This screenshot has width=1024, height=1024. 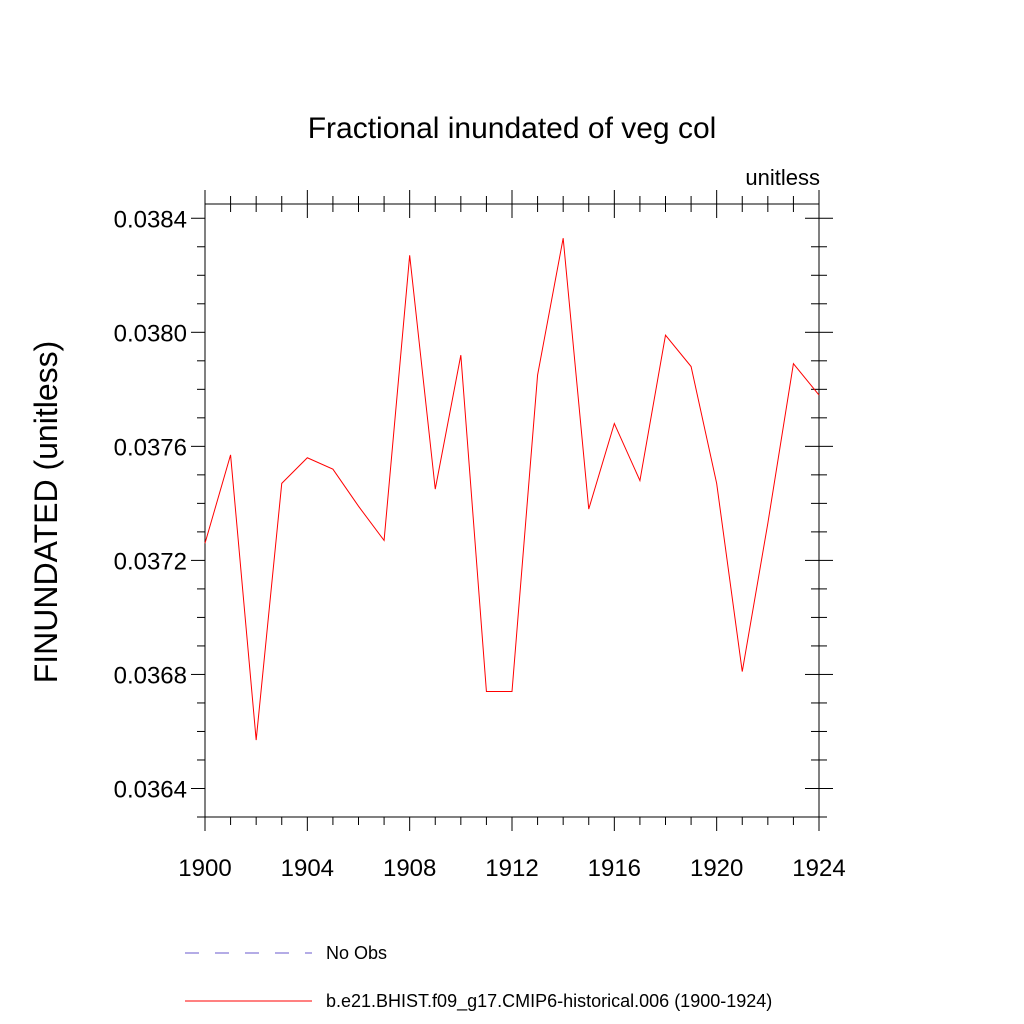 I want to click on y-tick-label: 0.0384, so click(x=150, y=219).